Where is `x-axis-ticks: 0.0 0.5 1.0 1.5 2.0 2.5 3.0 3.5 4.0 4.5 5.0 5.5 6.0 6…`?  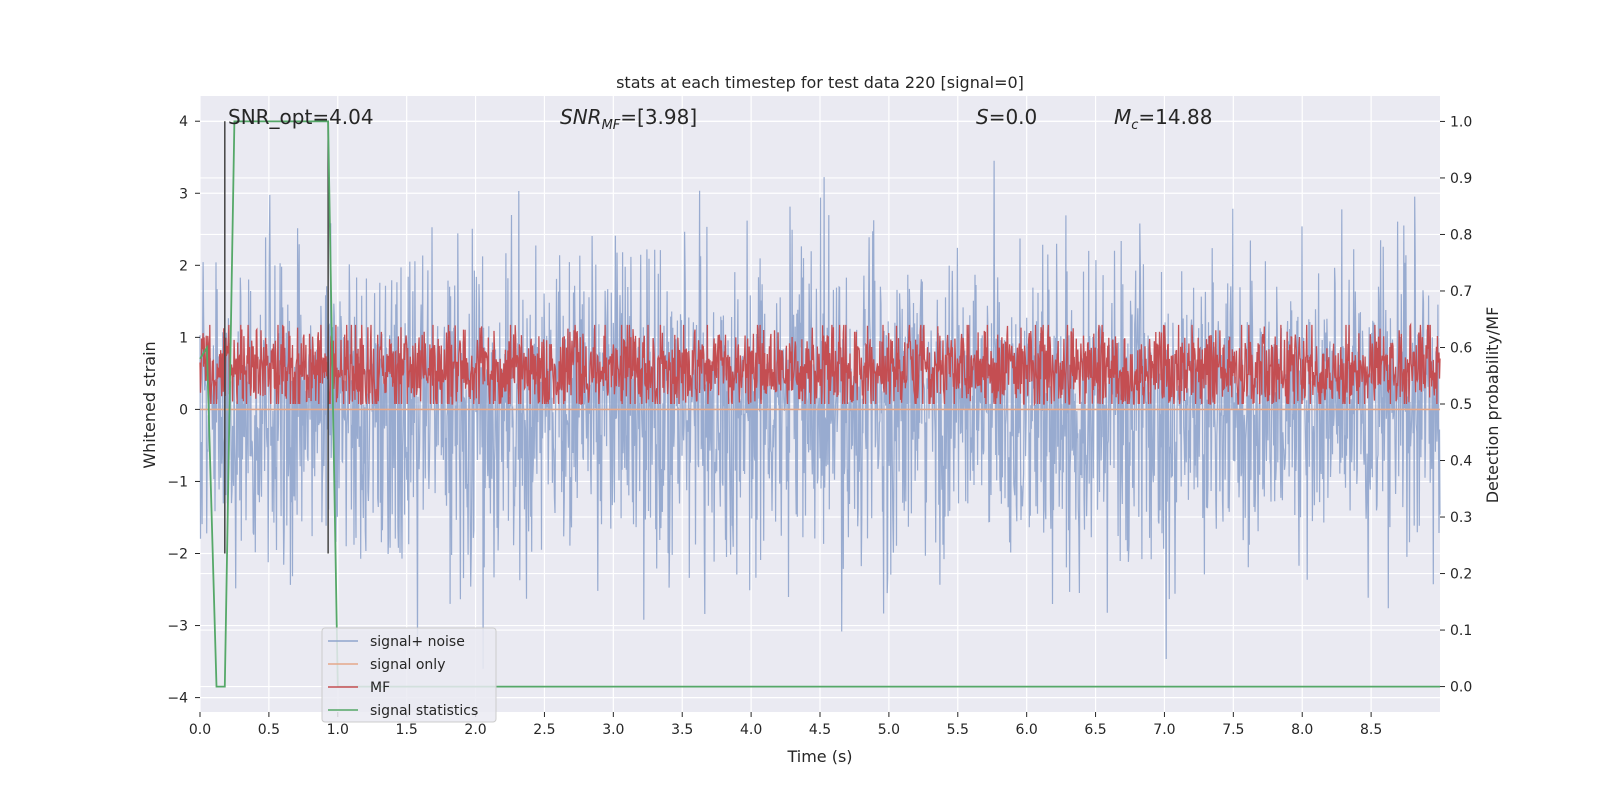 x-axis-ticks: 0.0 0.5 1.0 1.5 2.0 2.5 3.0 3.5 4.0 4.5 5.0 5.5 6.0 6… is located at coordinates (785, 725).